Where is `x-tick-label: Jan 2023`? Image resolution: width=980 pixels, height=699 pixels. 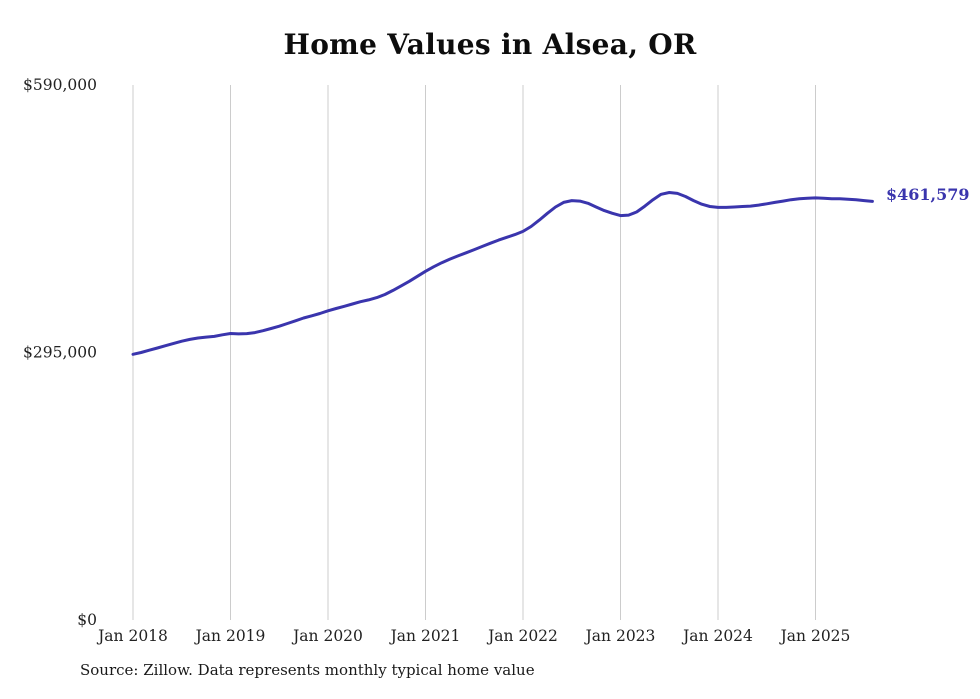 x-tick-label: Jan 2023 is located at coordinates (620, 636).